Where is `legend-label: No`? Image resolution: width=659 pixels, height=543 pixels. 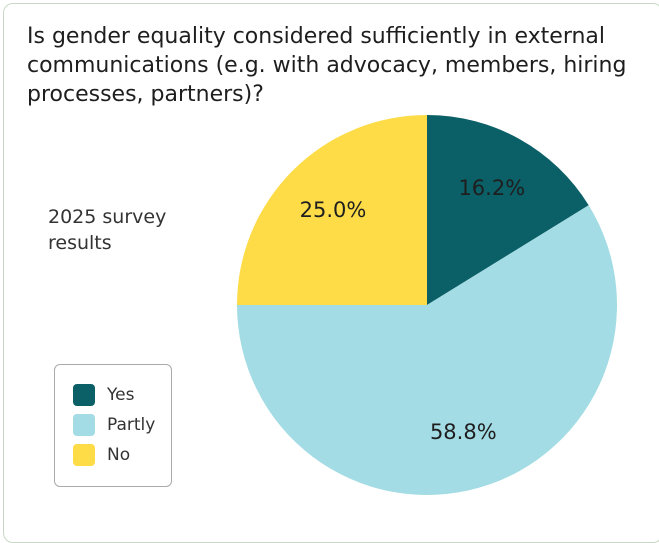
legend-label: No is located at coordinates (119, 455).